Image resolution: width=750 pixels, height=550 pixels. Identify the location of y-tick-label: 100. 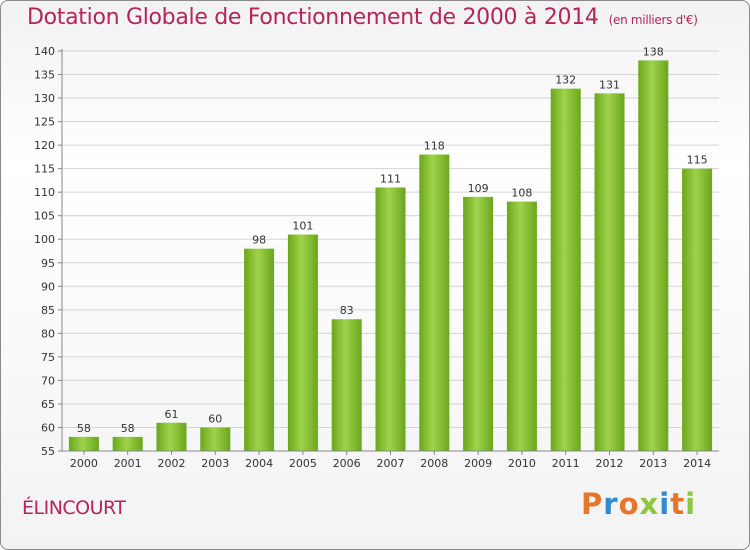
(44, 239).